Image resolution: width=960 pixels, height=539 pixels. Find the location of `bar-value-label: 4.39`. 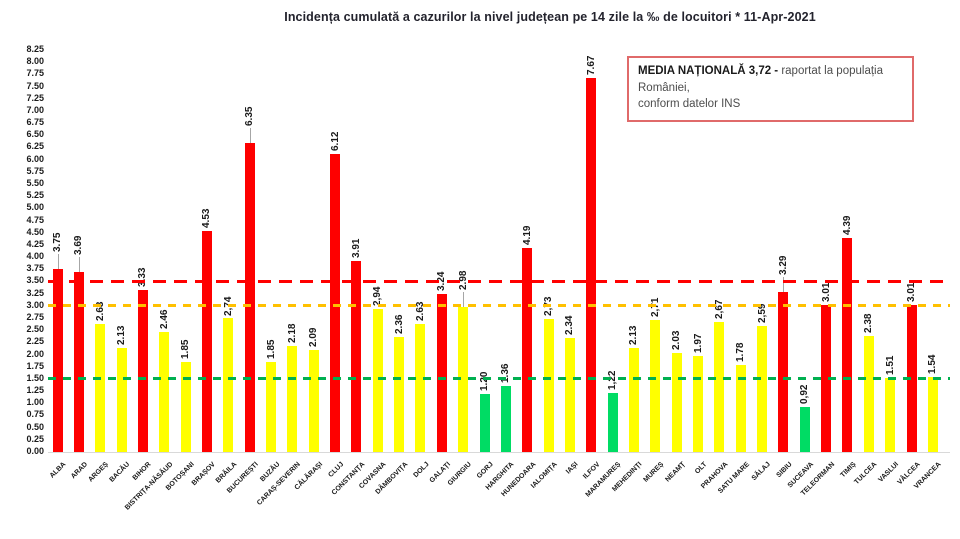

bar-value-label: 4.39 is located at coordinates (847, 225).